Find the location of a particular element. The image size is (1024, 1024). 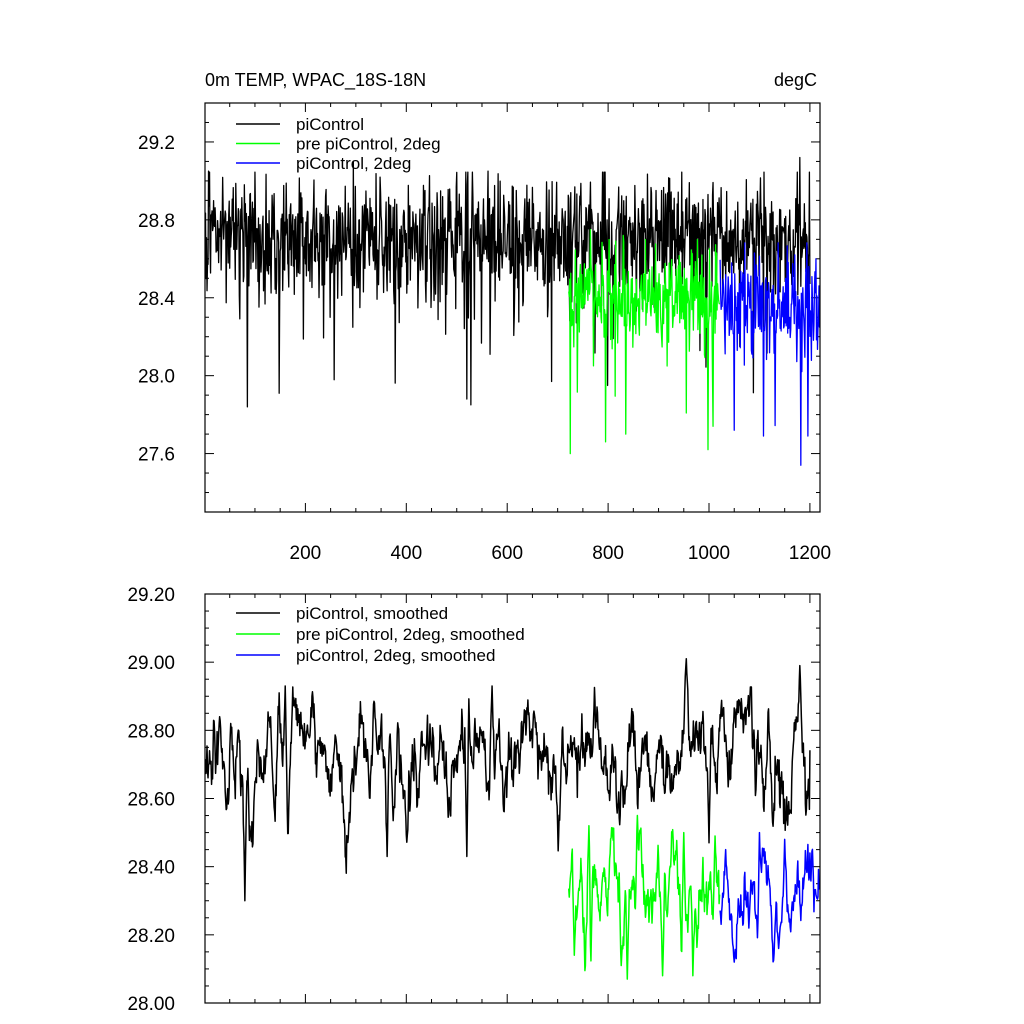

x-tick-label: 1200 is located at coordinates (810, 553).